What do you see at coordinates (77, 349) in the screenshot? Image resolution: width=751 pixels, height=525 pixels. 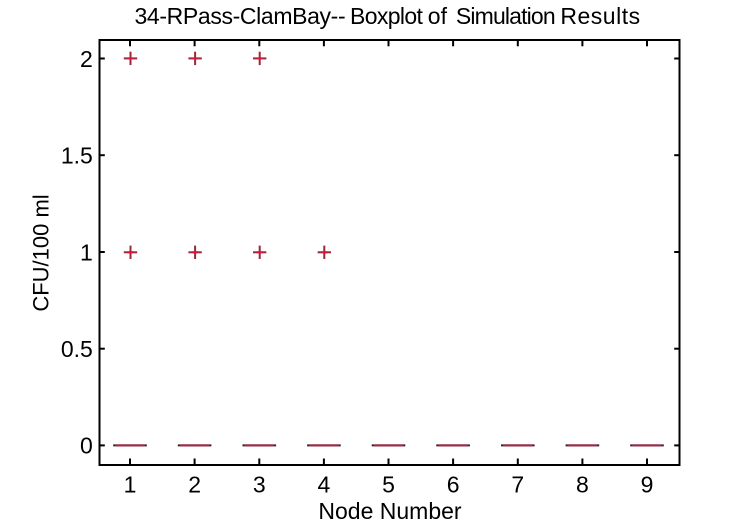 I see `svg-text: 0.5` at bounding box center [77, 349].